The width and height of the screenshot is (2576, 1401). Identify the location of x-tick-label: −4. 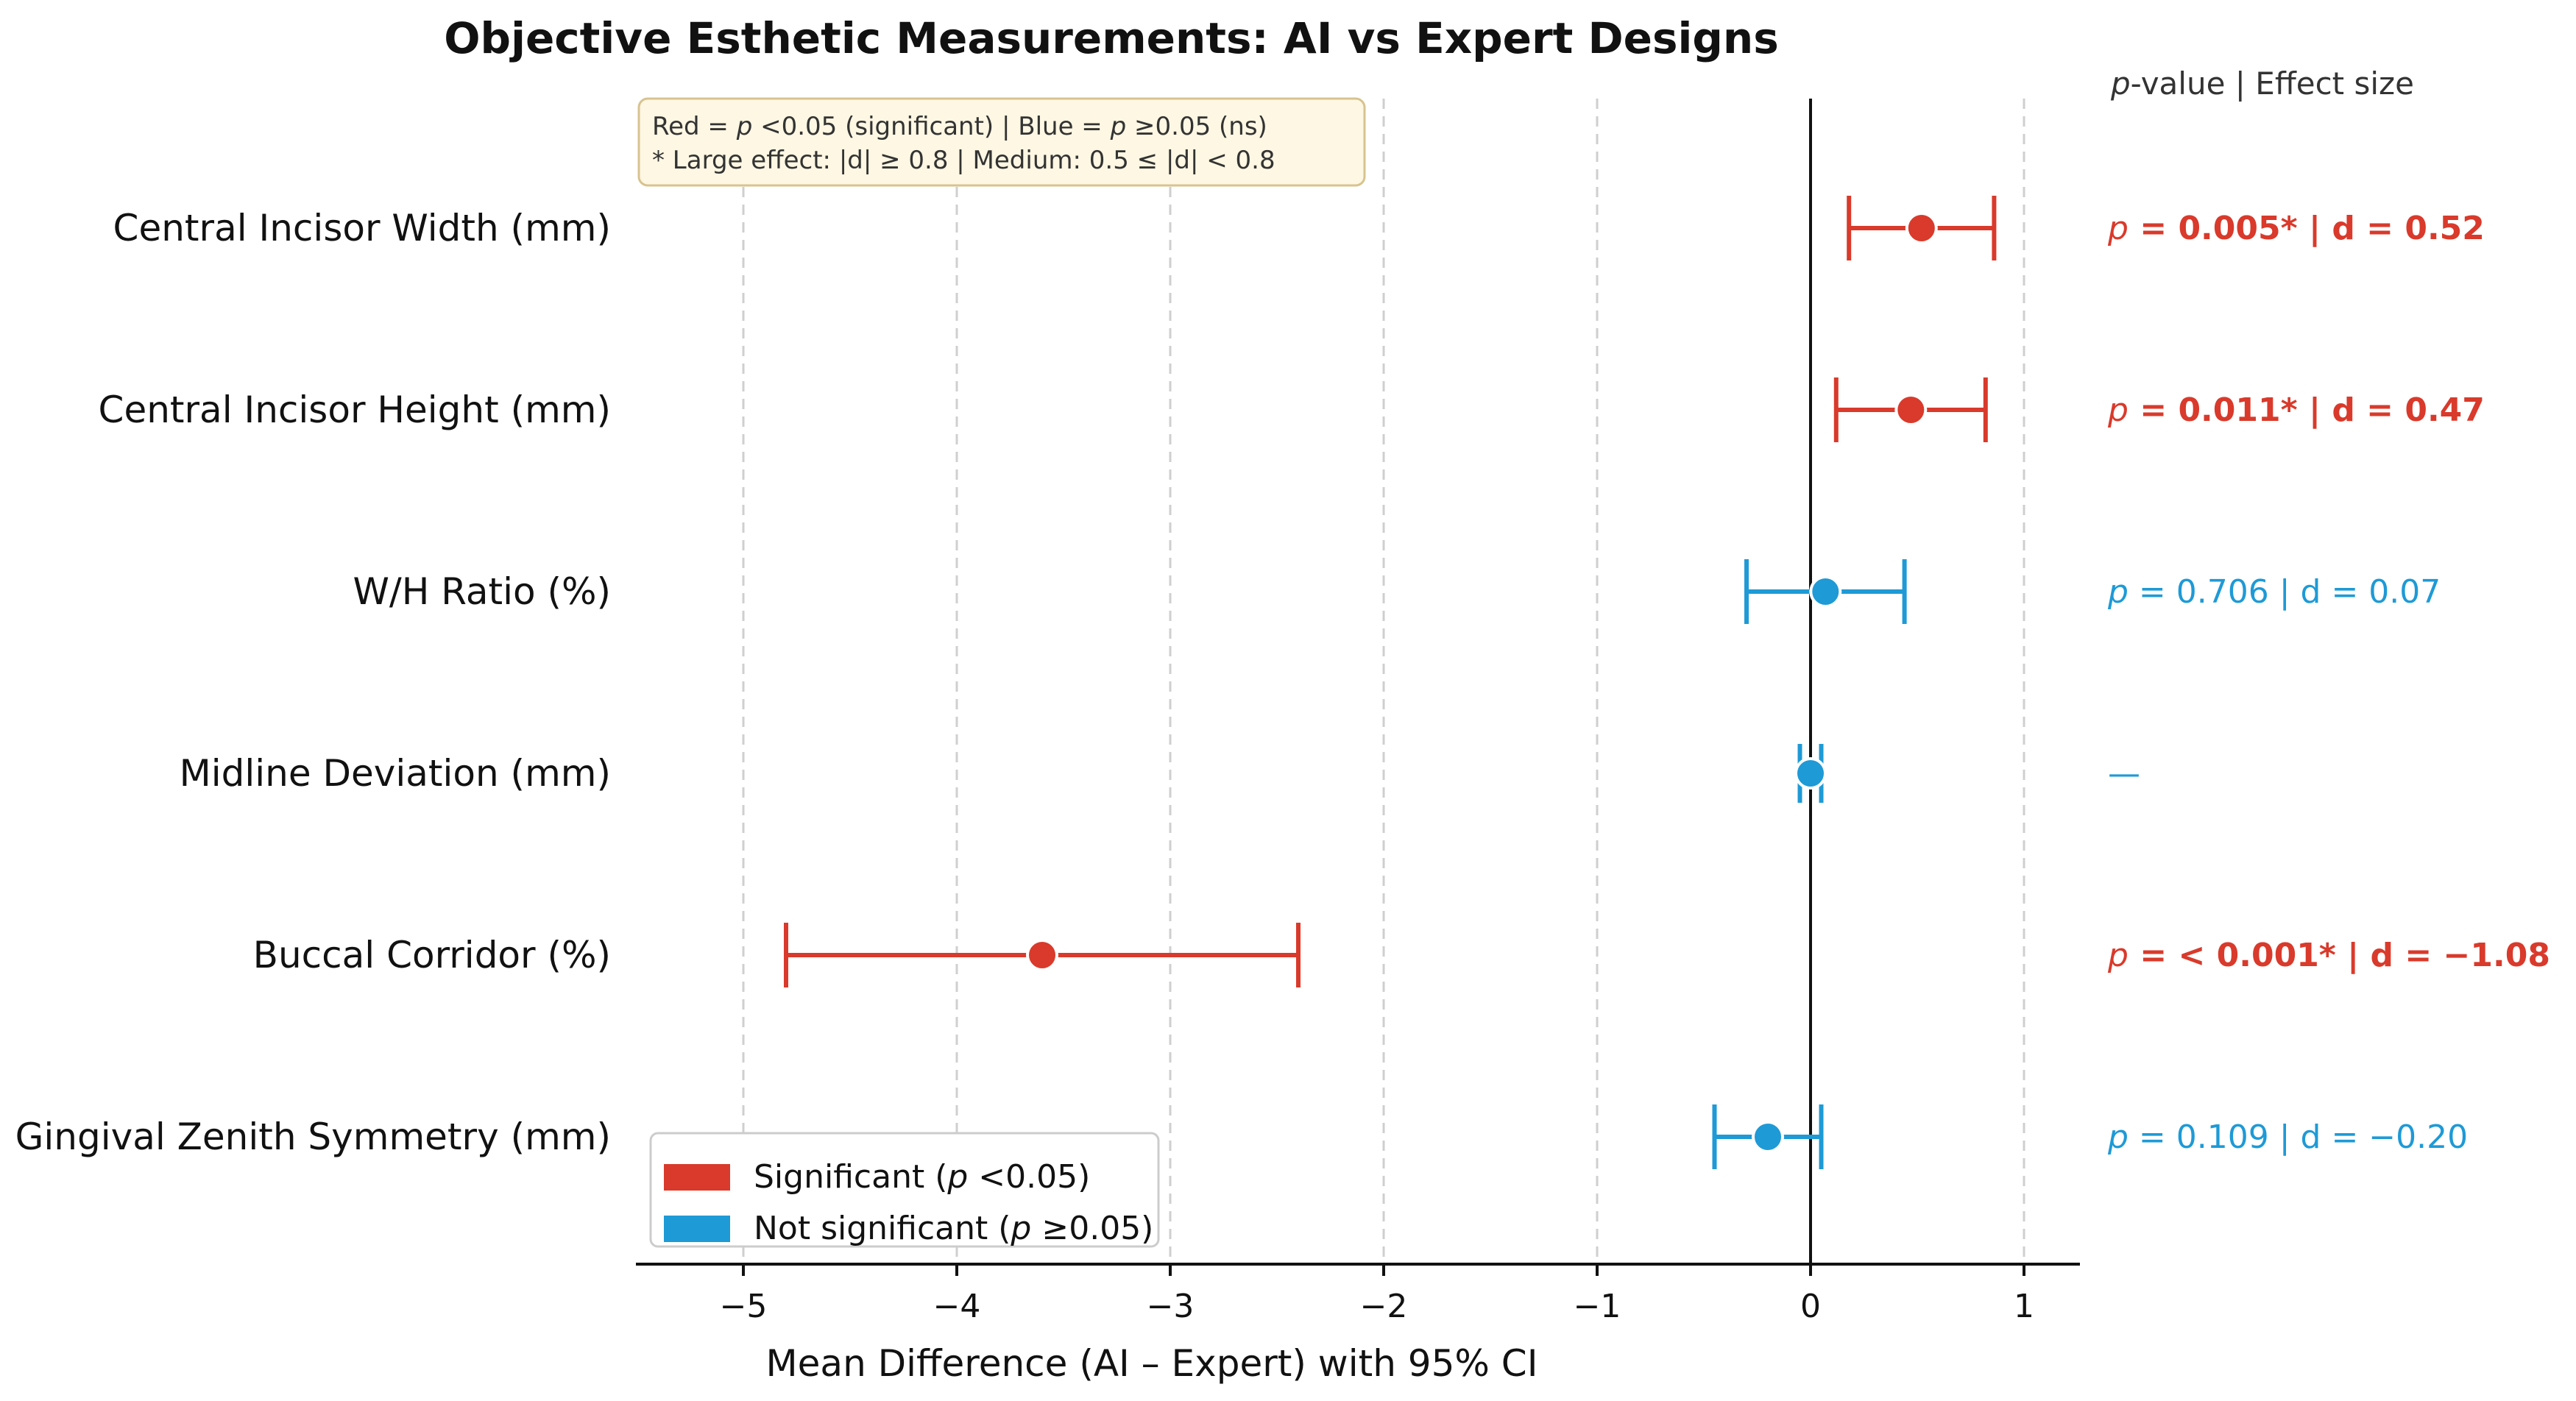
(957, 1306).